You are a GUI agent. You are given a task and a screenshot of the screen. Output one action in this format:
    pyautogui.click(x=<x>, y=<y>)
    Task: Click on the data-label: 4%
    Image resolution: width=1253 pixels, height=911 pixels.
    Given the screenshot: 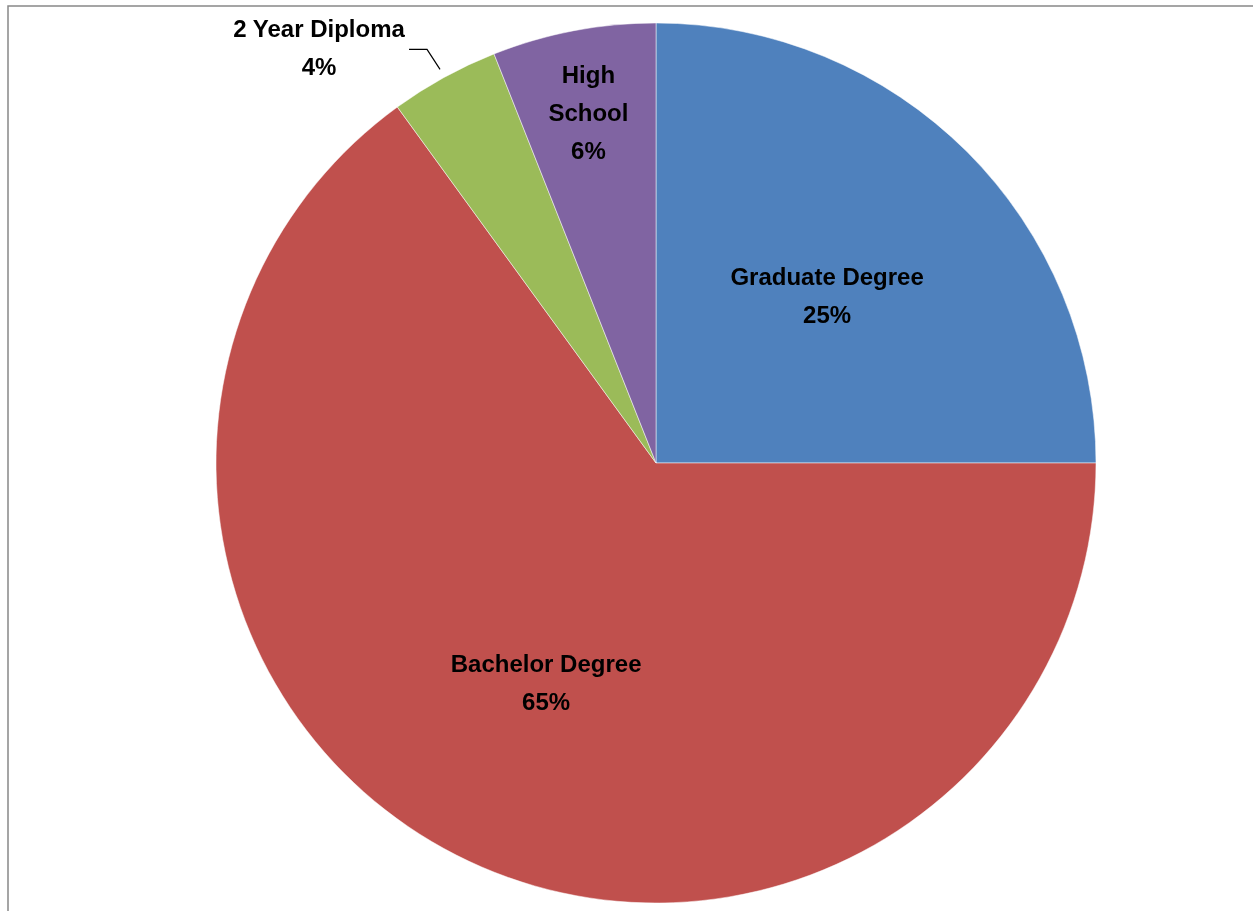 What is the action you would take?
    pyautogui.click(x=319, y=67)
    